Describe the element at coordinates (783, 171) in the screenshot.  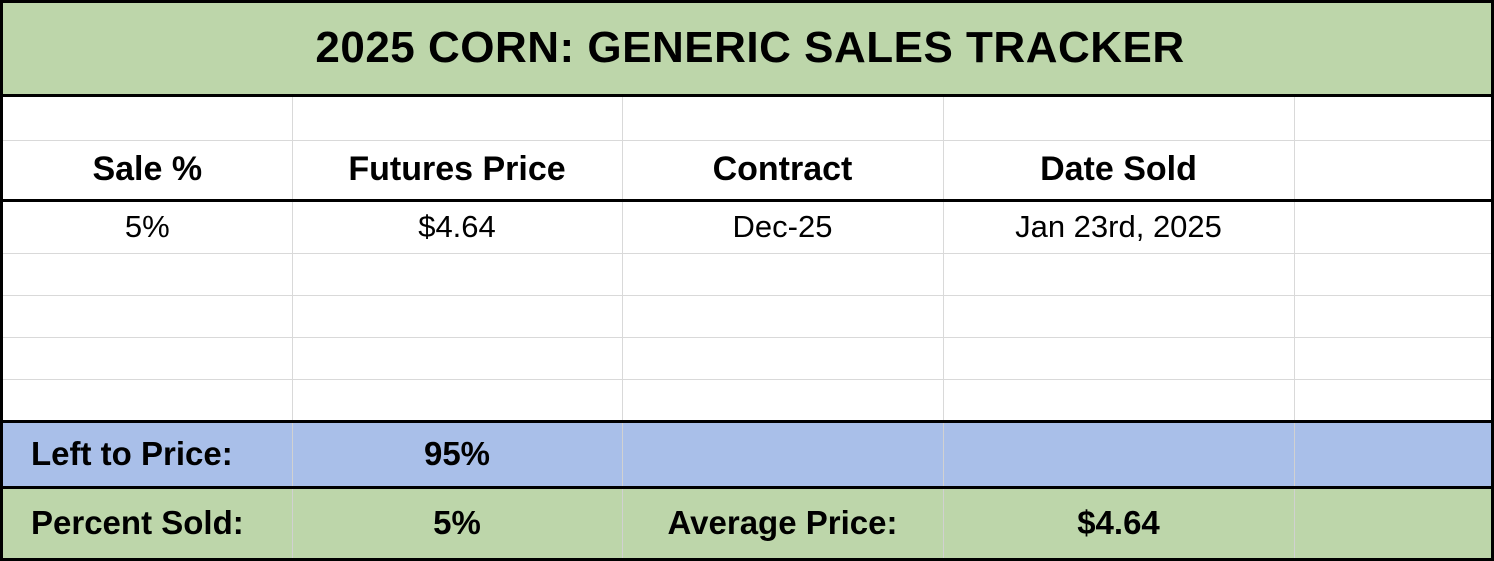
I see `column-header-contract: Contract` at that location.